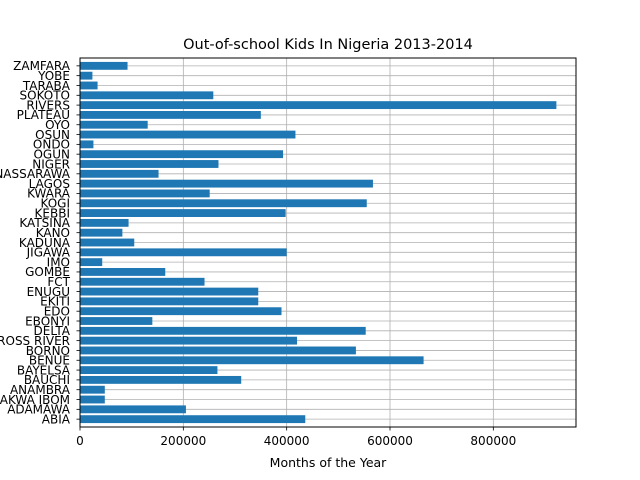 The image size is (640, 480). Describe the element at coordinates (35, 341) in the screenshot. I see `y-tick-label: CROSS RIVER` at that location.